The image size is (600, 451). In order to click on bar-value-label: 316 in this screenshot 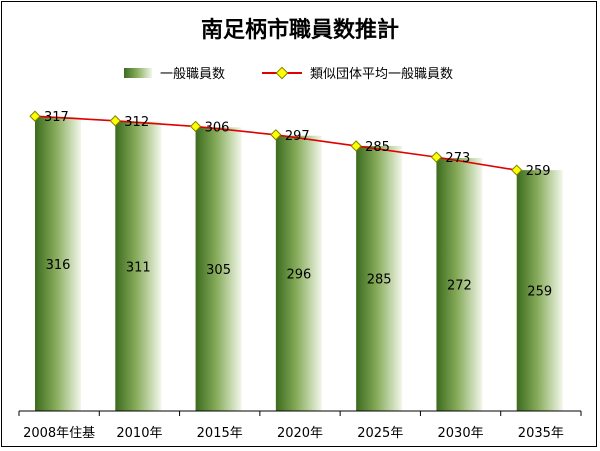, I will do `click(58, 265)`.